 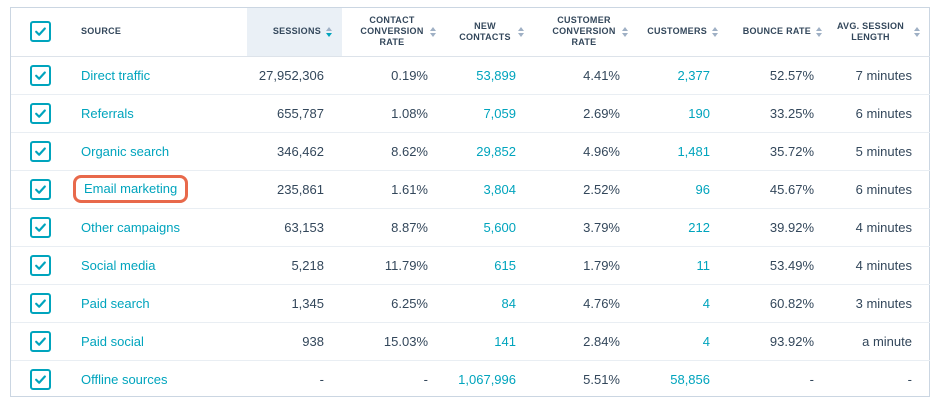 I want to click on col-header-customers: CUSTOMERS, so click(x=683, y=32).